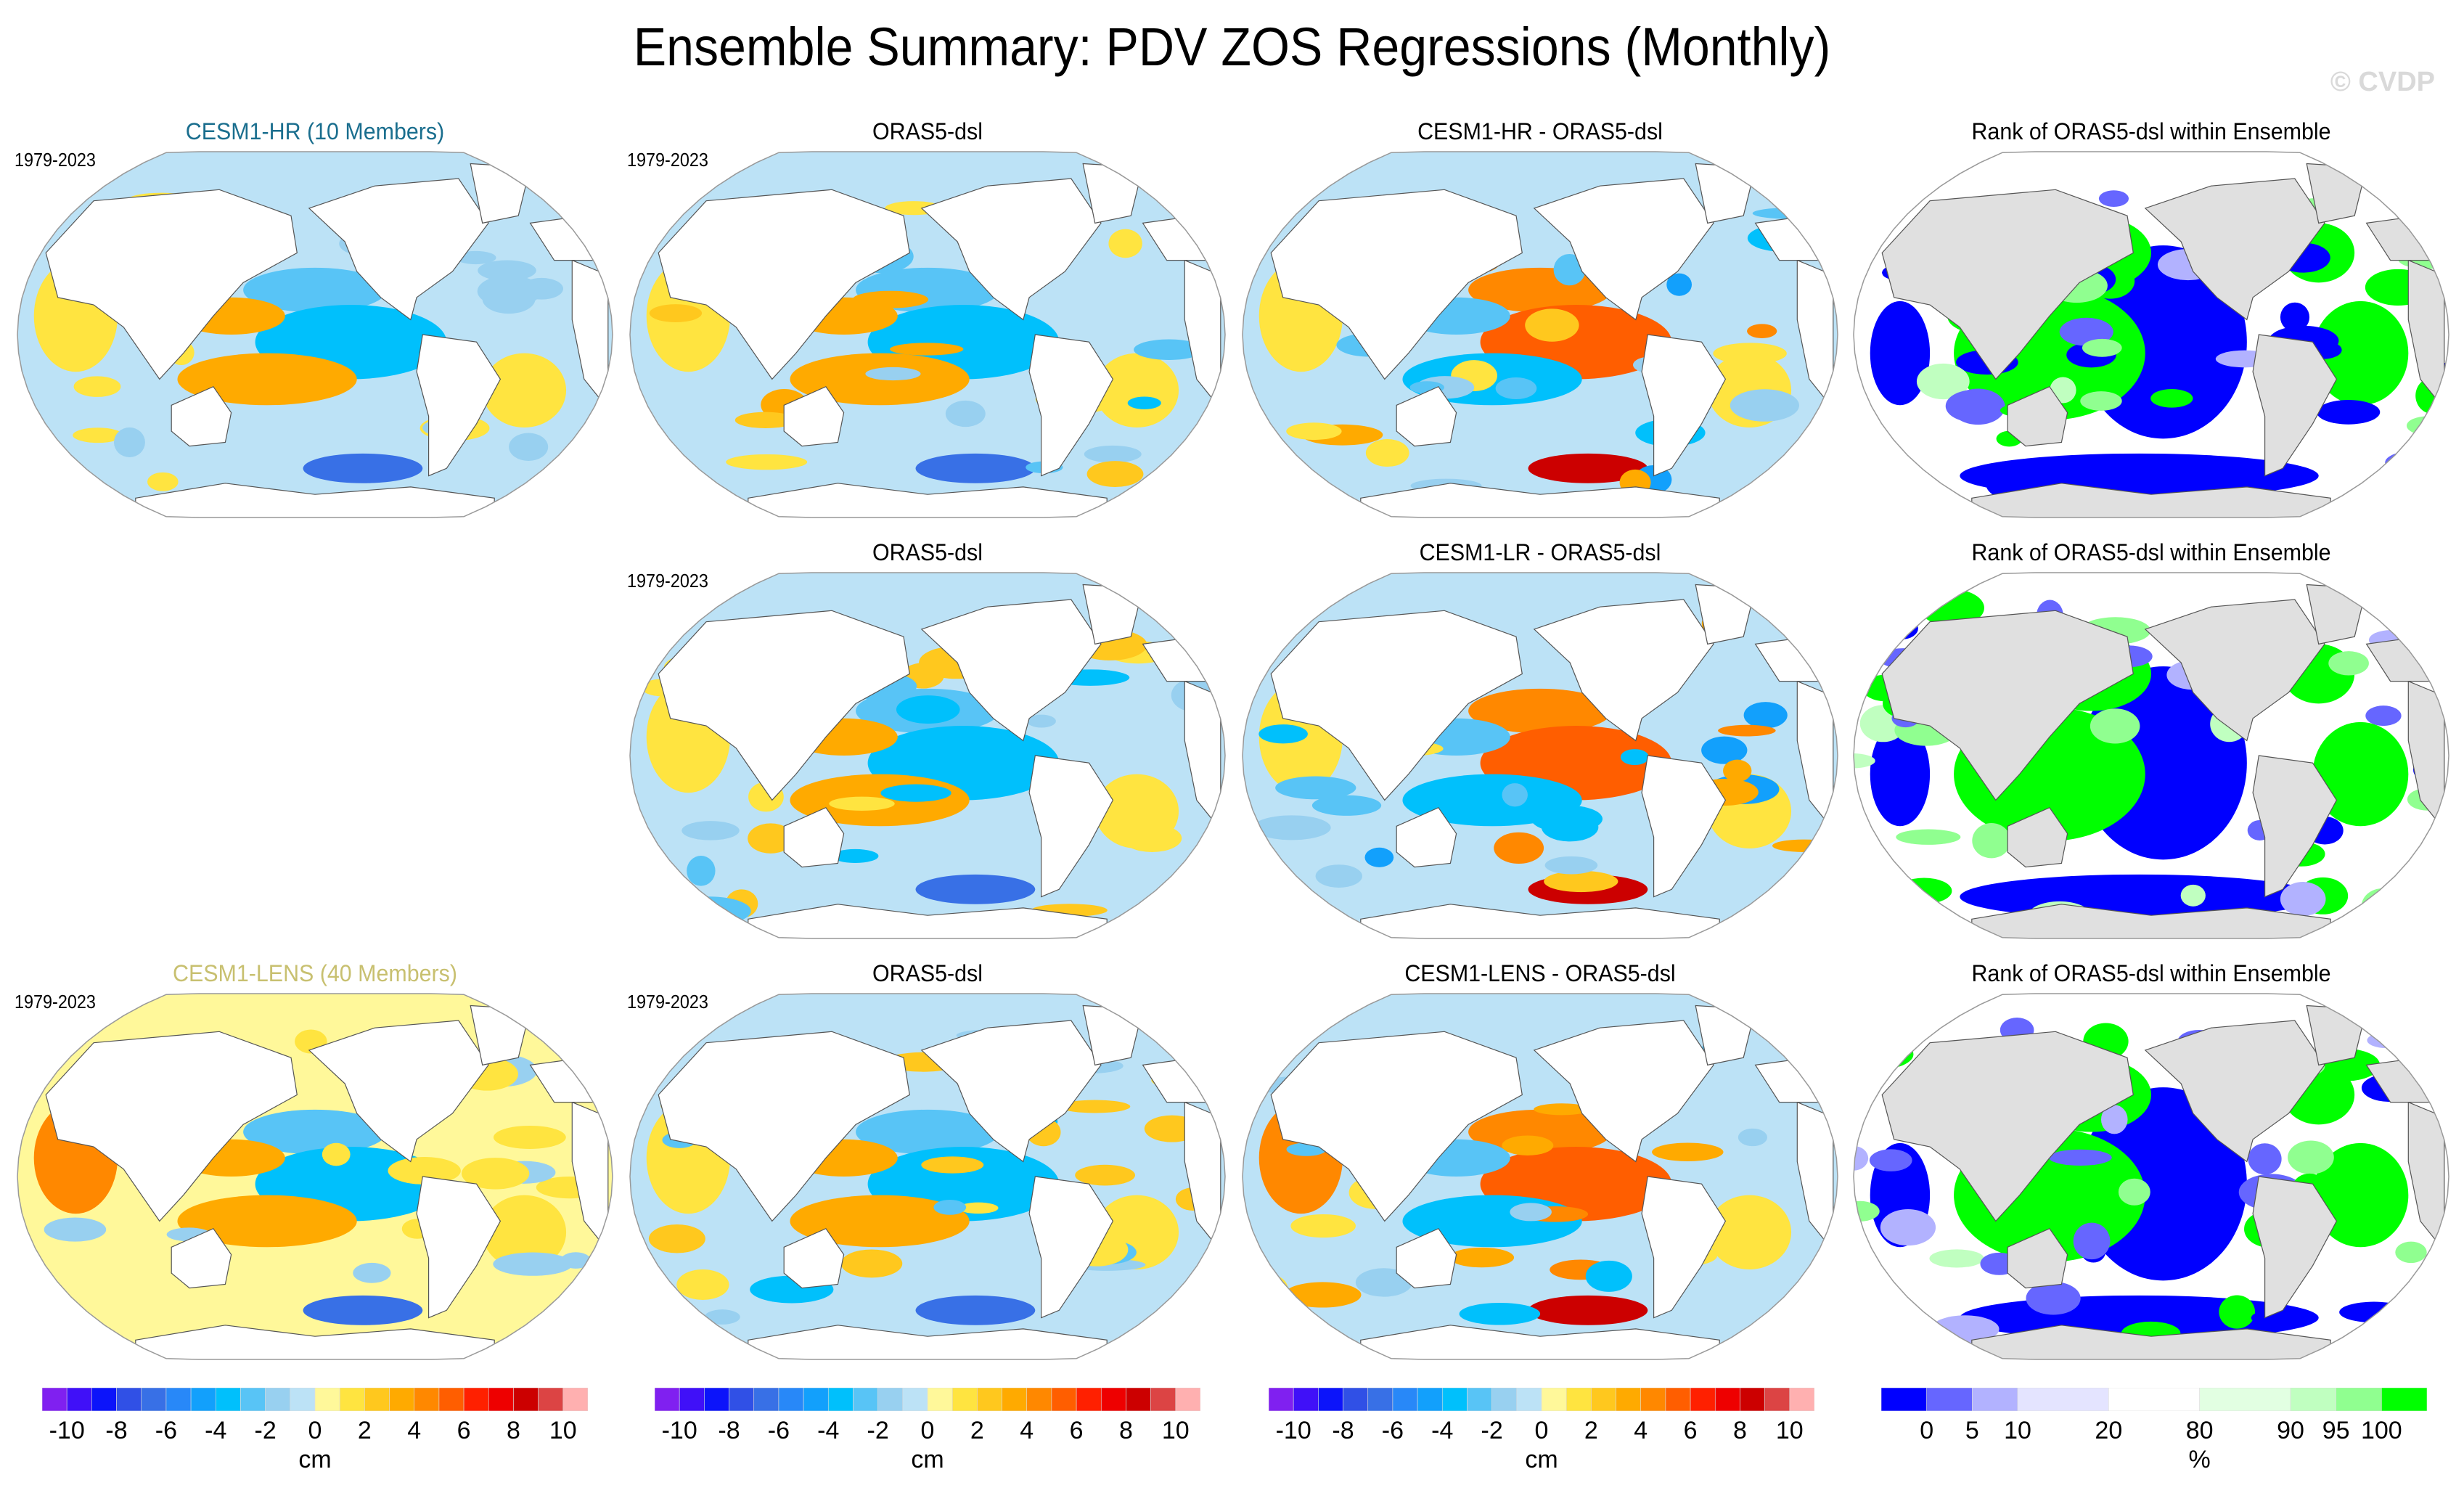 The height and width of the screenshot is (1485, 2464). What do you see at coordinates (2382, 82) in the screenshot?
I see `cvdp-watermark: © CVDP` at bounding box center [2382, 82].